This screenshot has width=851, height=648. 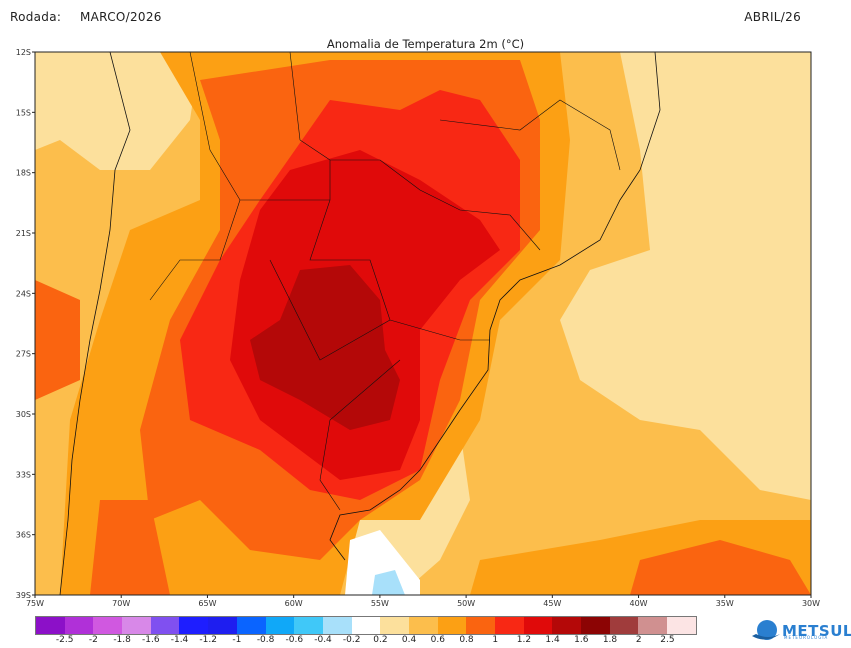 What do you see at coordinates (207, 603) in the screenshot?
I see `lon-tick-label: 65W` at bounding box center [207, 603].